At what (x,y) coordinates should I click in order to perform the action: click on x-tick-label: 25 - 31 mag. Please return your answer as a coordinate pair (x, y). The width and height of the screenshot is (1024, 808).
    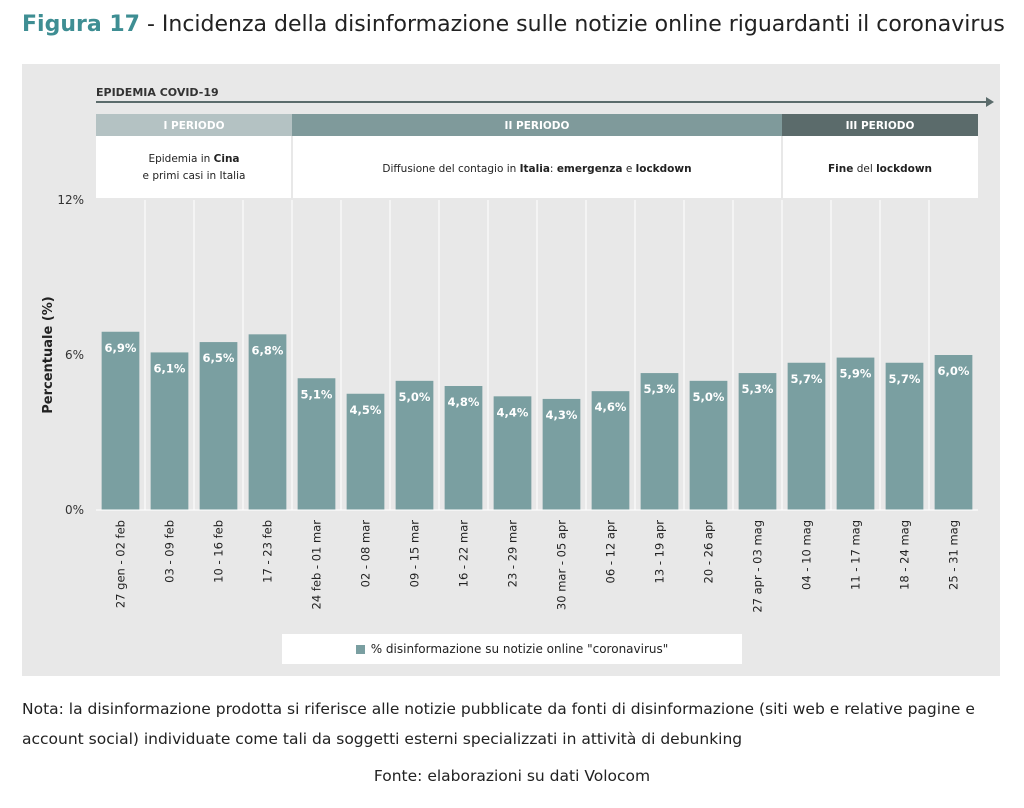
    Looking at the image, I should click on (954, 555).